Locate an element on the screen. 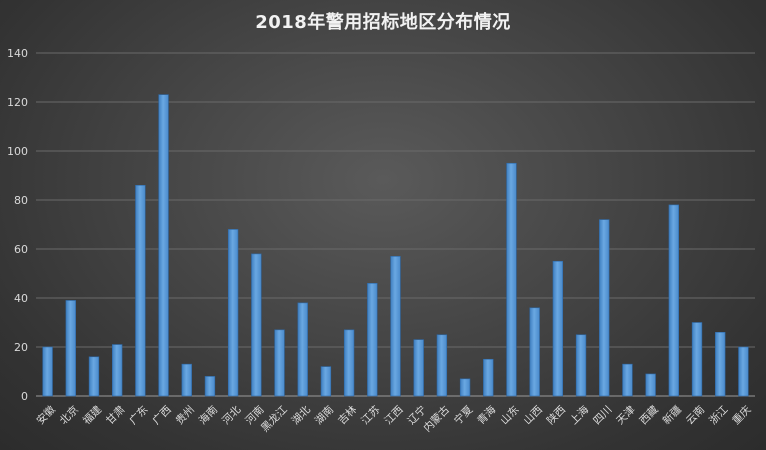  x-tick-label: 湖南 is located at coordinates (324, 415).